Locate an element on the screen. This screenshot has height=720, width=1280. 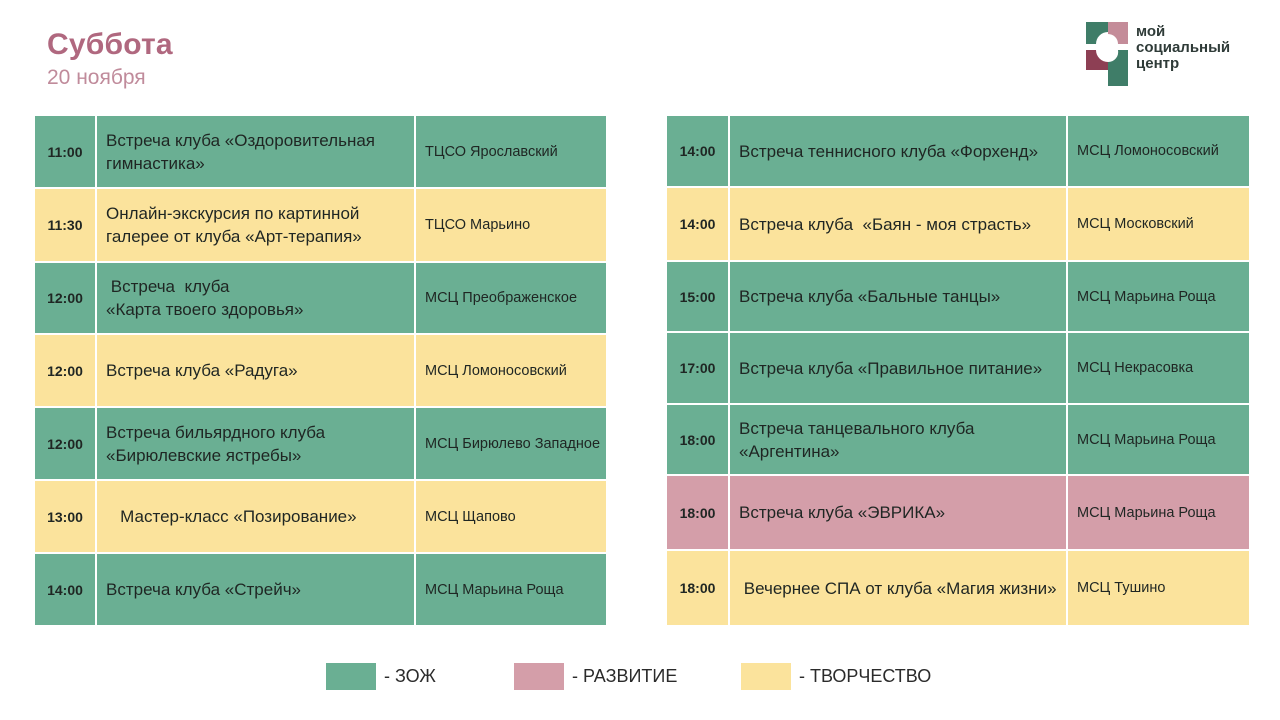
event-title-text: Встреча клуба «Карта твоего здоровья» is located at coordinates (205, 298).